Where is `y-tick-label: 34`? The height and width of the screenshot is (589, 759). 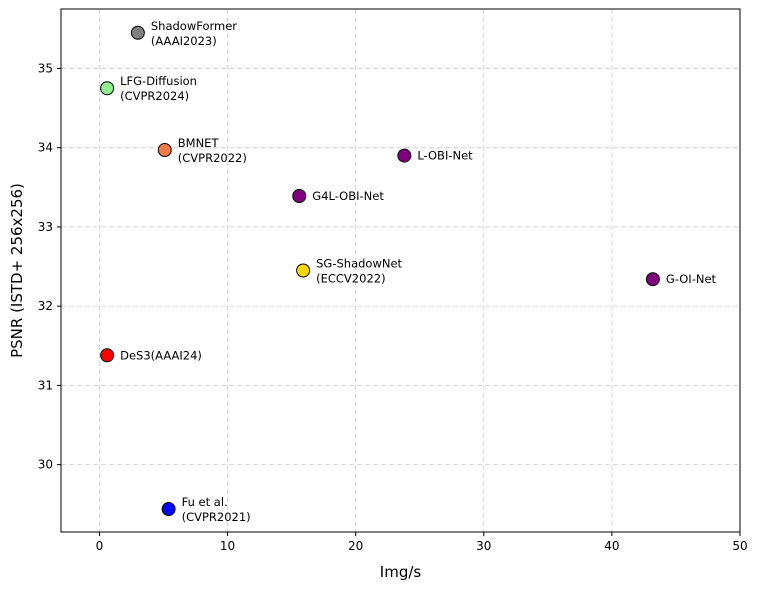
y-tick-label: 34 is located at coordinates (45, 148).